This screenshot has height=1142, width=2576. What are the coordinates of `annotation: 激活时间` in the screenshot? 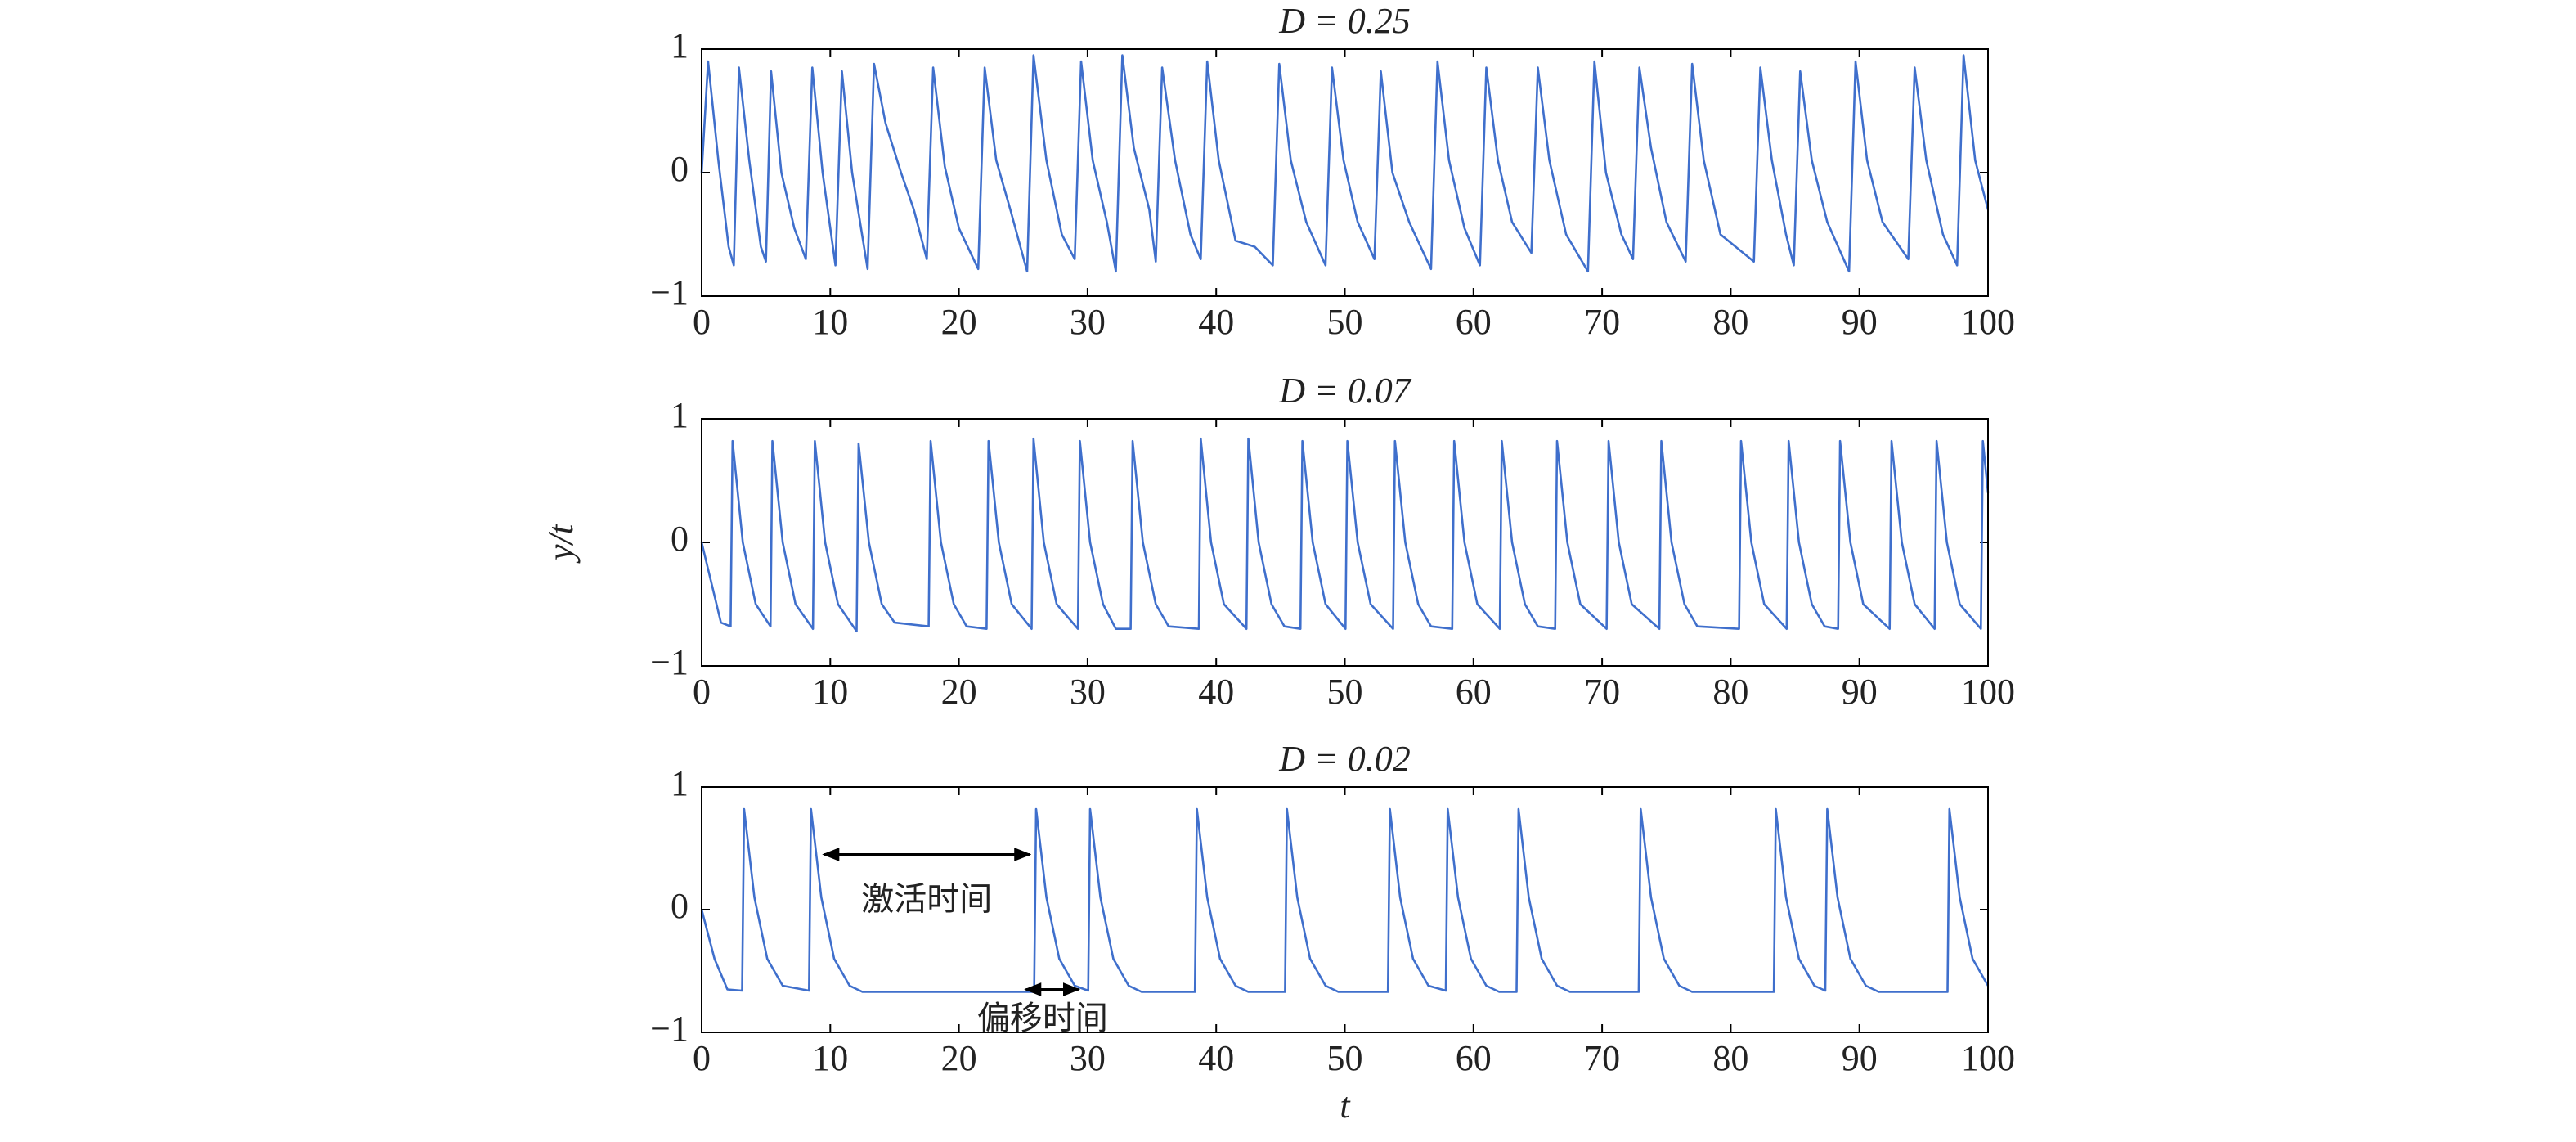 It's located at (927, 900).